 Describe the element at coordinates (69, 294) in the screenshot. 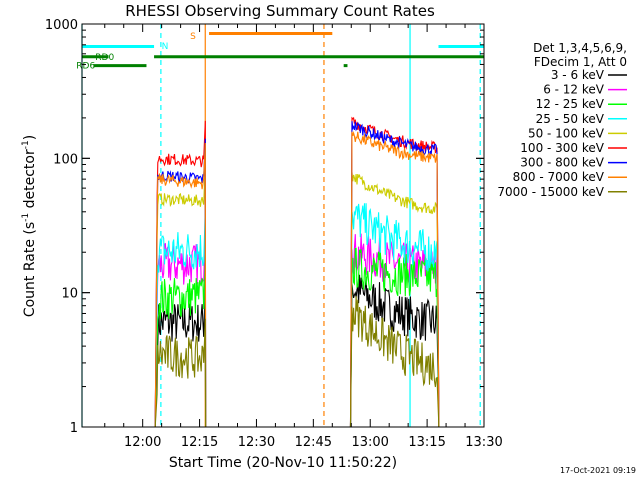

I see `y-tick-label-10: 10` at that location.